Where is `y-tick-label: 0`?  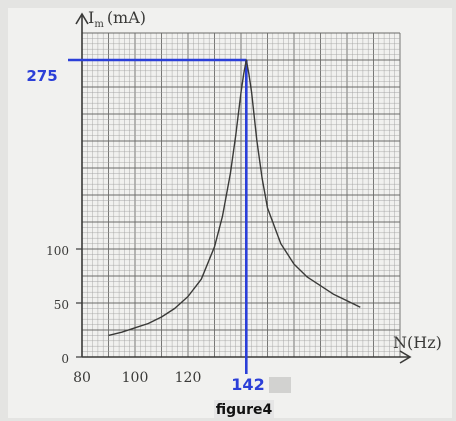 y-tick-label: 0 is located at coordinates (65, 359).